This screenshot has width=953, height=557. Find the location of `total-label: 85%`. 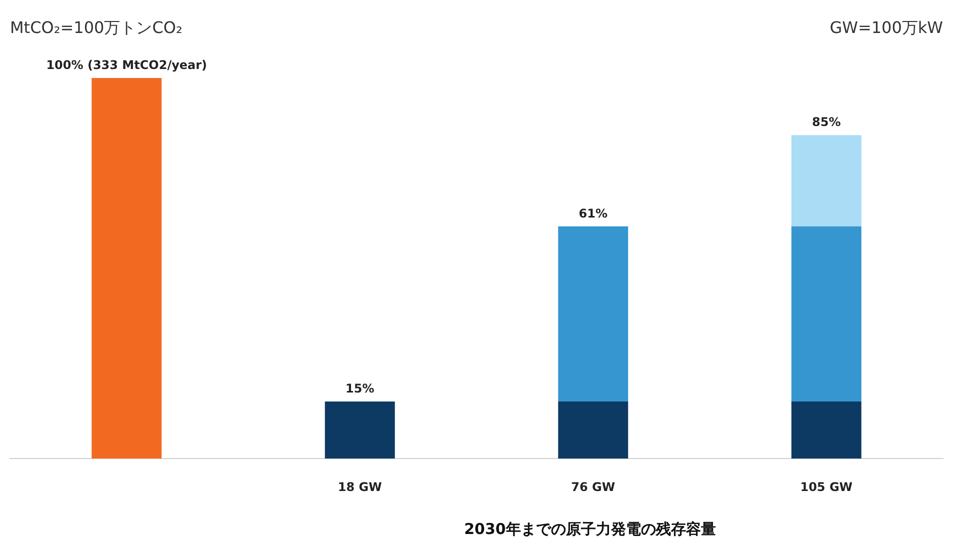

total-label: 85% is located at coordinates (826, 122).